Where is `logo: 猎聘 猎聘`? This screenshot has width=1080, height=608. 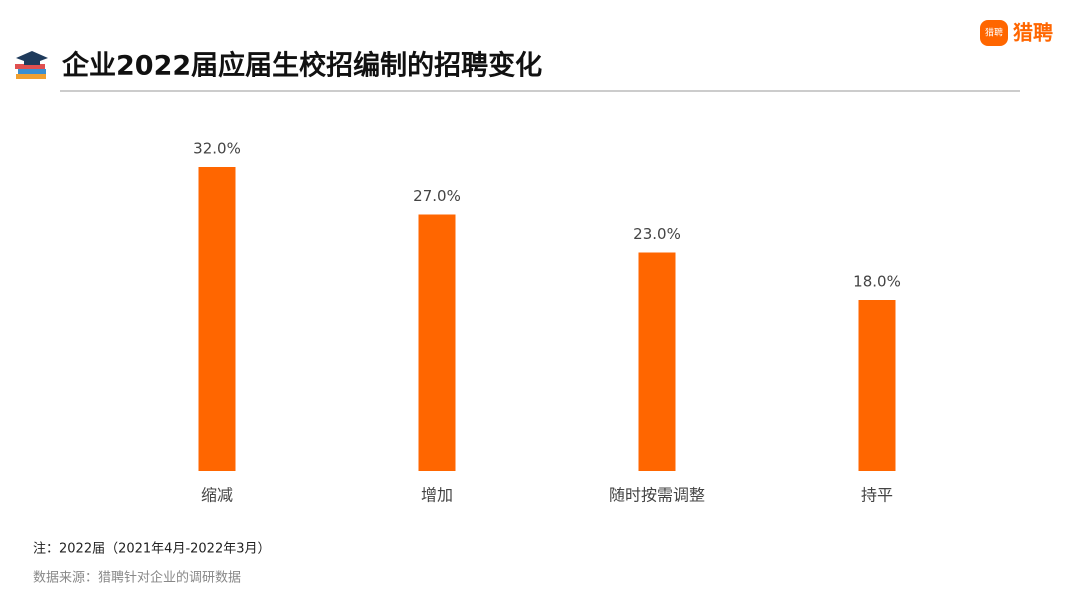 logo: 猎聘 猎聘 is located at coordinates (1016, 33).